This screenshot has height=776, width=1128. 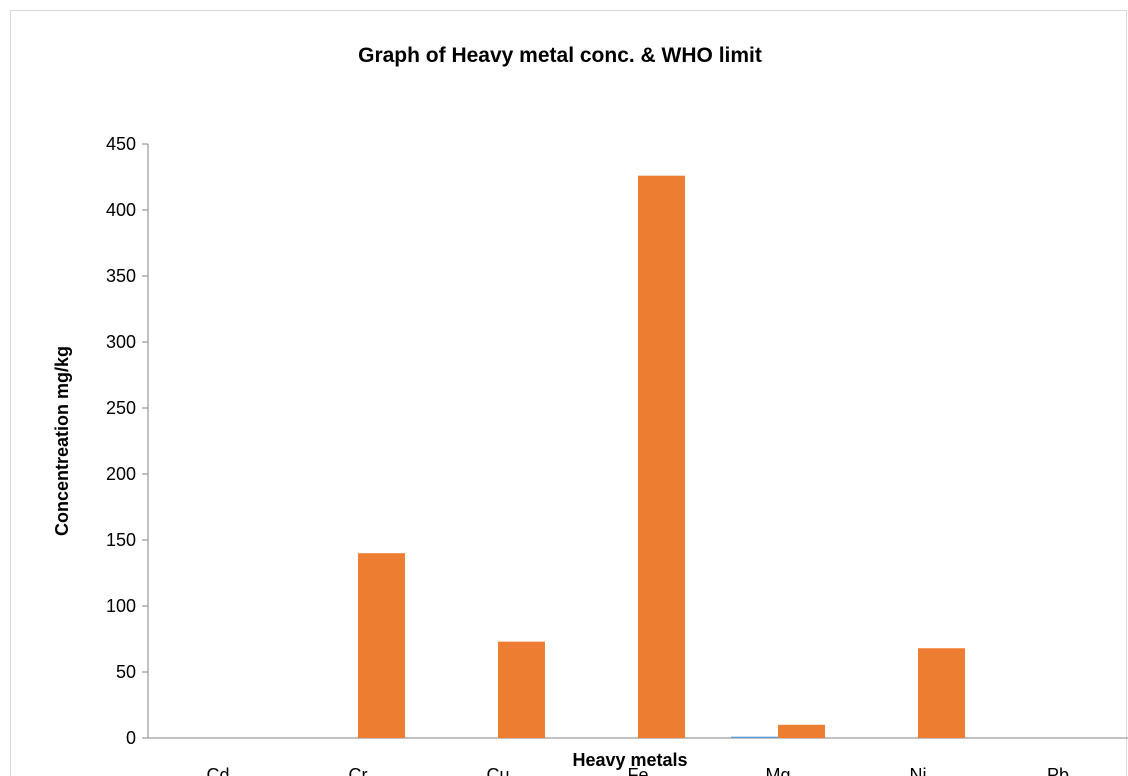 I want to click on y-tick-label: 0, so click(x=131, y=738).